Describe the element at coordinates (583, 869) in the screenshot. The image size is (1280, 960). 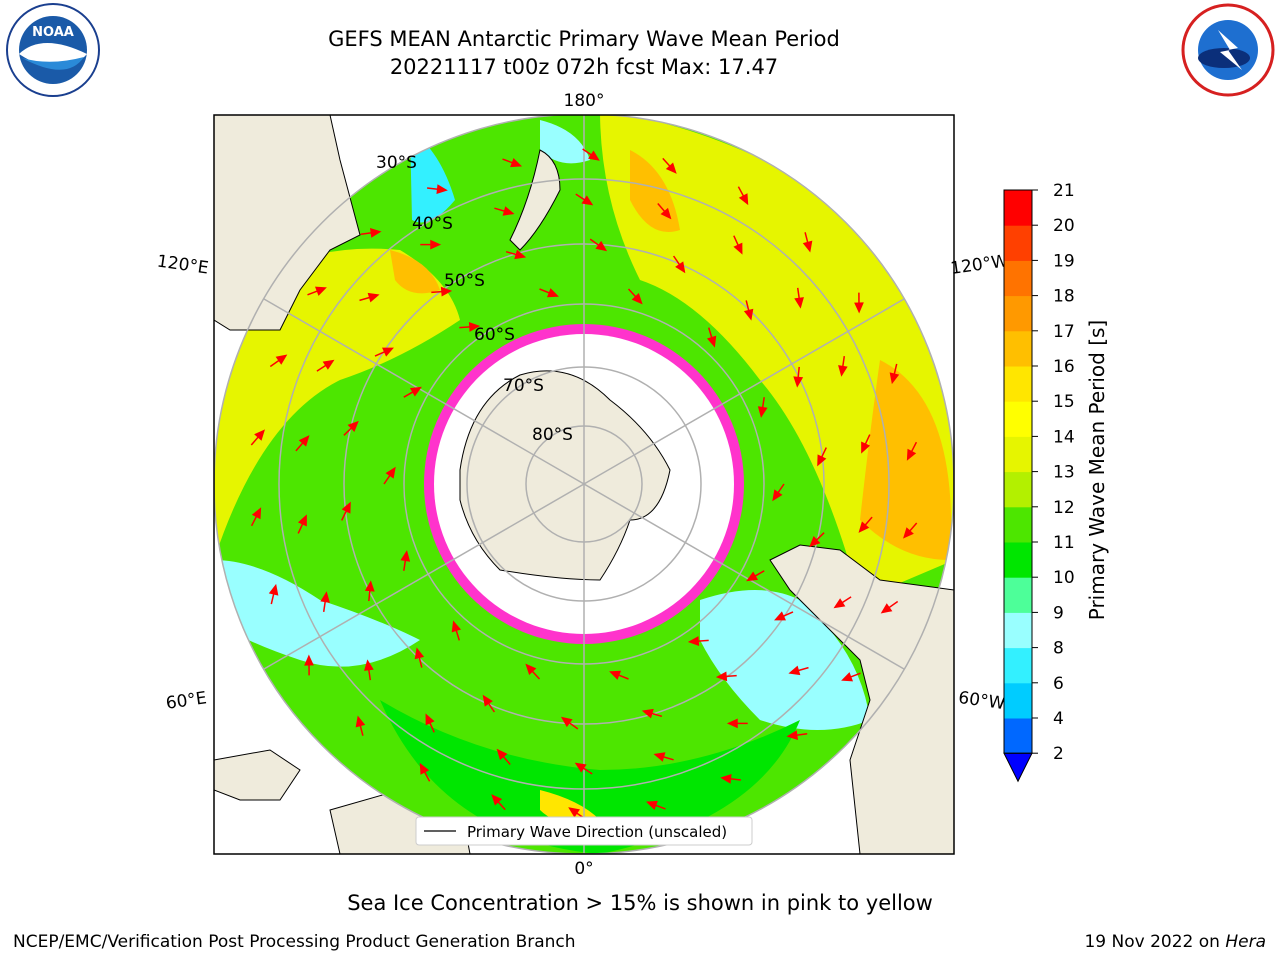
I see `lon-label-0: 0°` at that location.